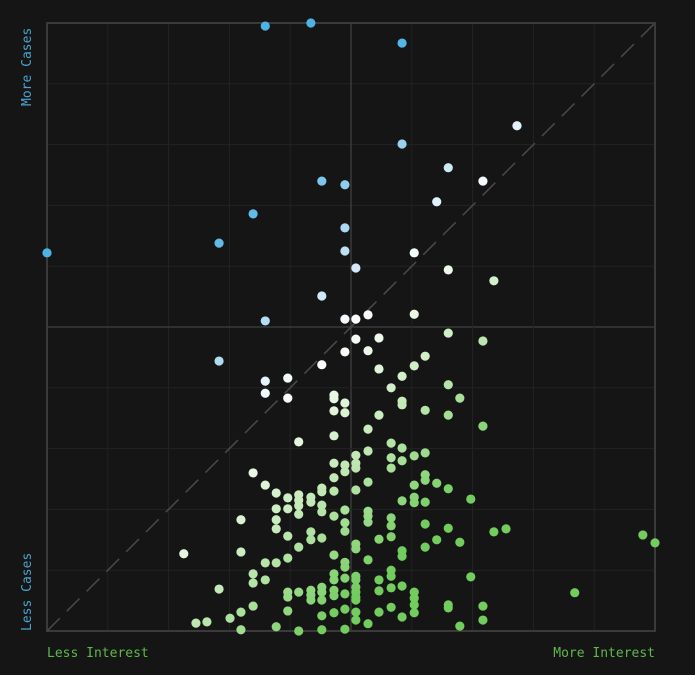 The height and width of the screenshot is (675, 695). What do you see at coordinates (604, 653) in the screenshot?
I see `x-label-high: More Interest` at bounding box center [604, 653].